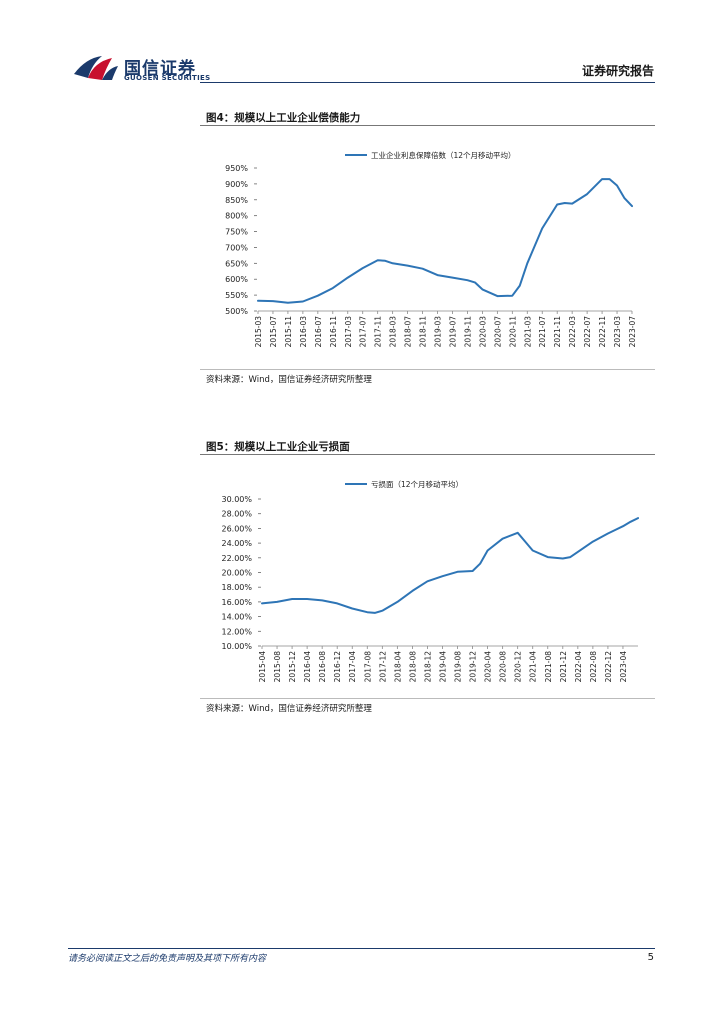 This screenshot has height=1024, width=724. I want to click on figure-4-top-rule, so click(427, 125).